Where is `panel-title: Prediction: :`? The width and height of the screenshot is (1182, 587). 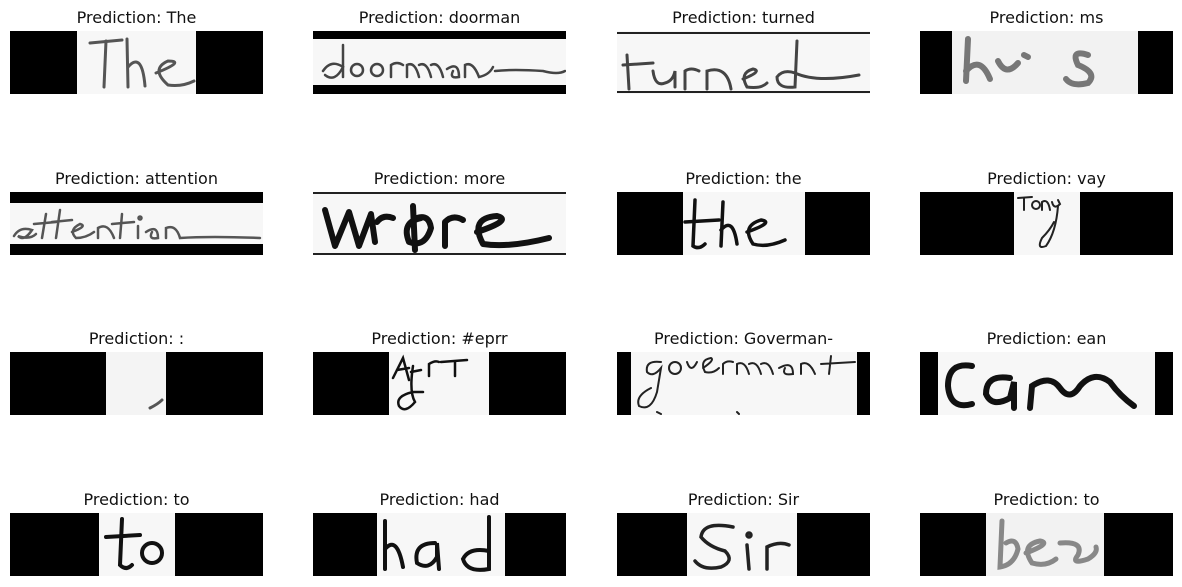
panel-title: Prediction: : is located at coordinates (136, 338).